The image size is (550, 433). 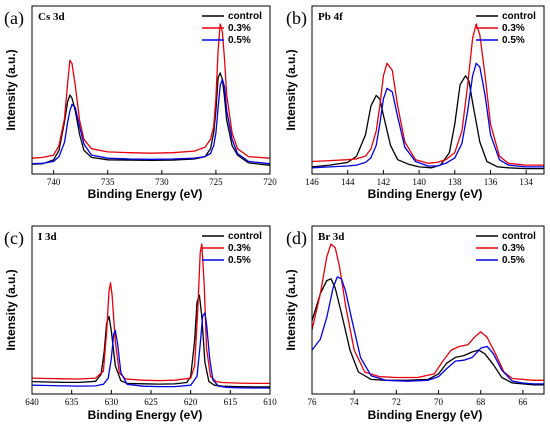 I want to click on panel-label: (c), so click(x=14, y=238).